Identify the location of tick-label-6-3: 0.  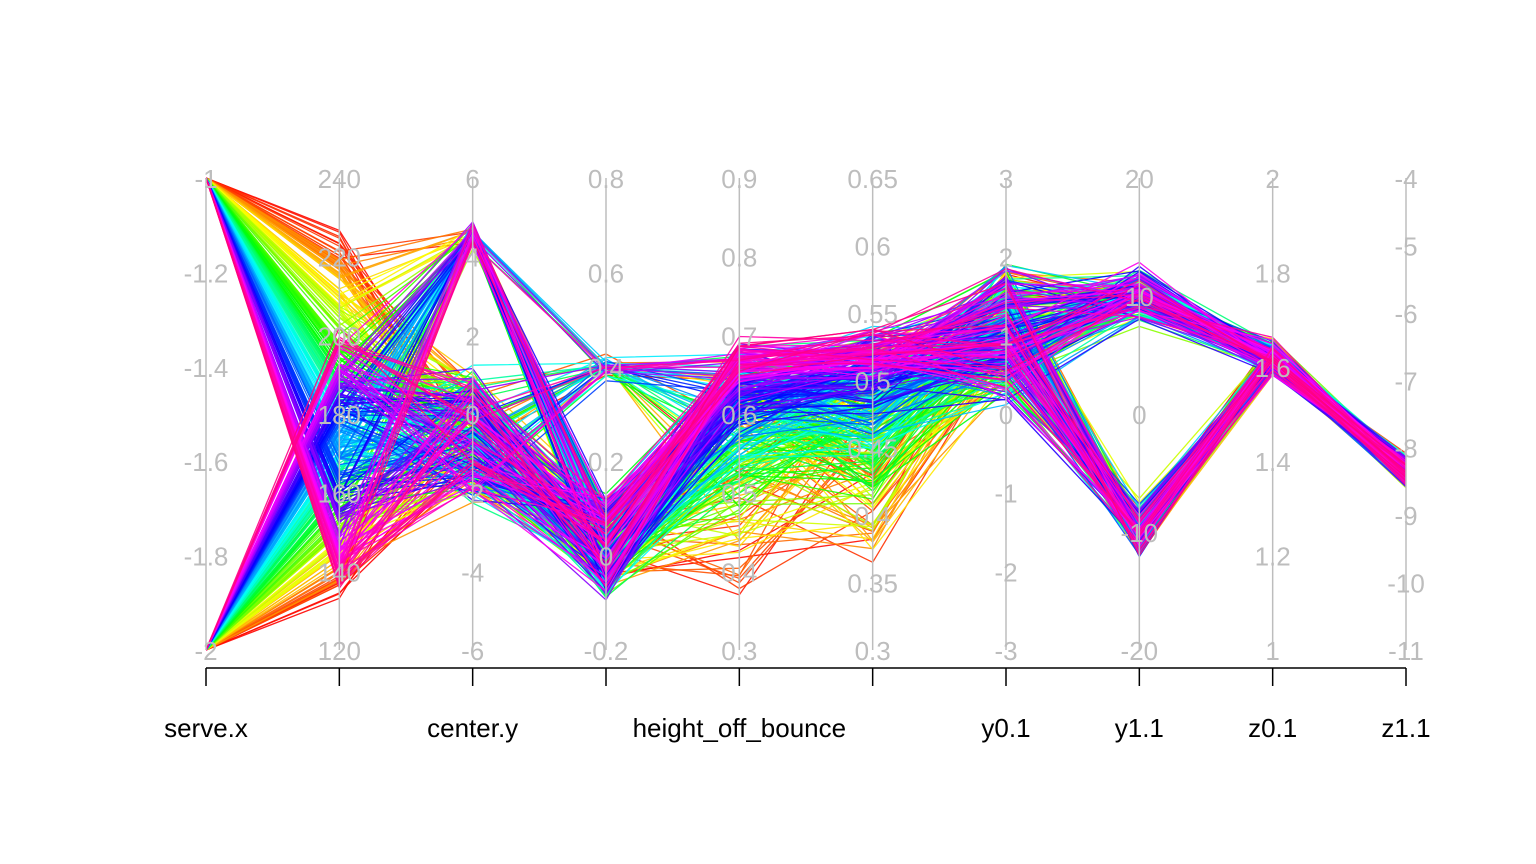
(1006, 415).